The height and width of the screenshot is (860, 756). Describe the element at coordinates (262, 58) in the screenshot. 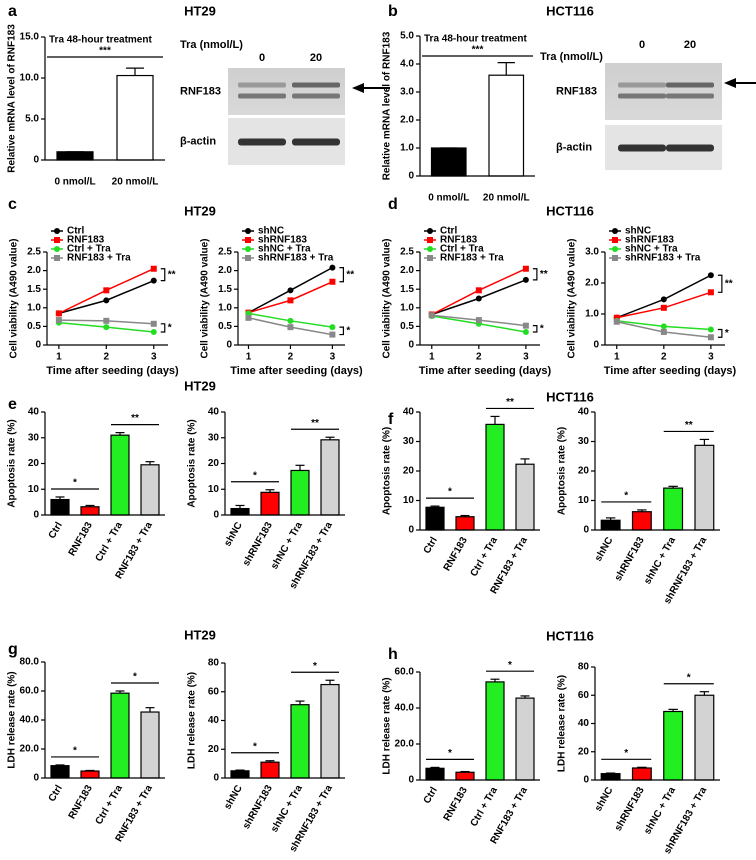

I see `lane-label: 0` at that location.